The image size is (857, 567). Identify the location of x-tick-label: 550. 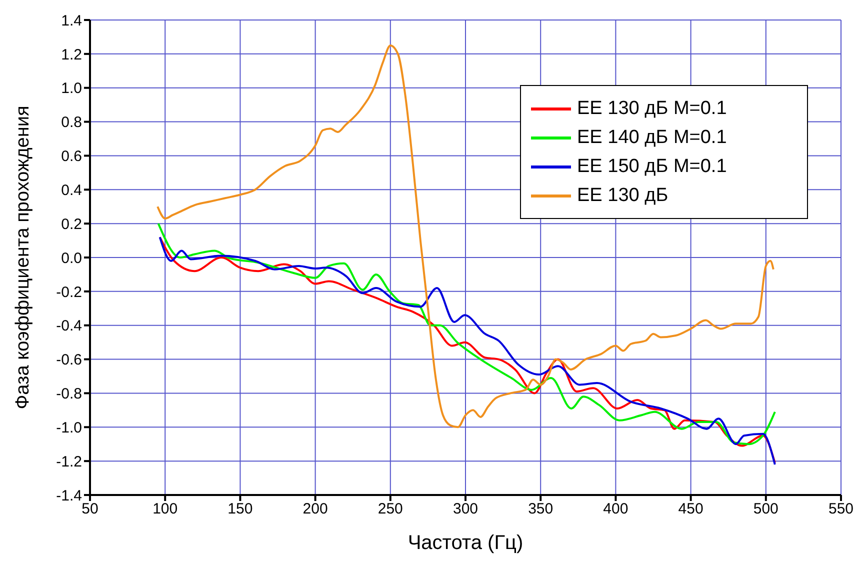
(841, 509).